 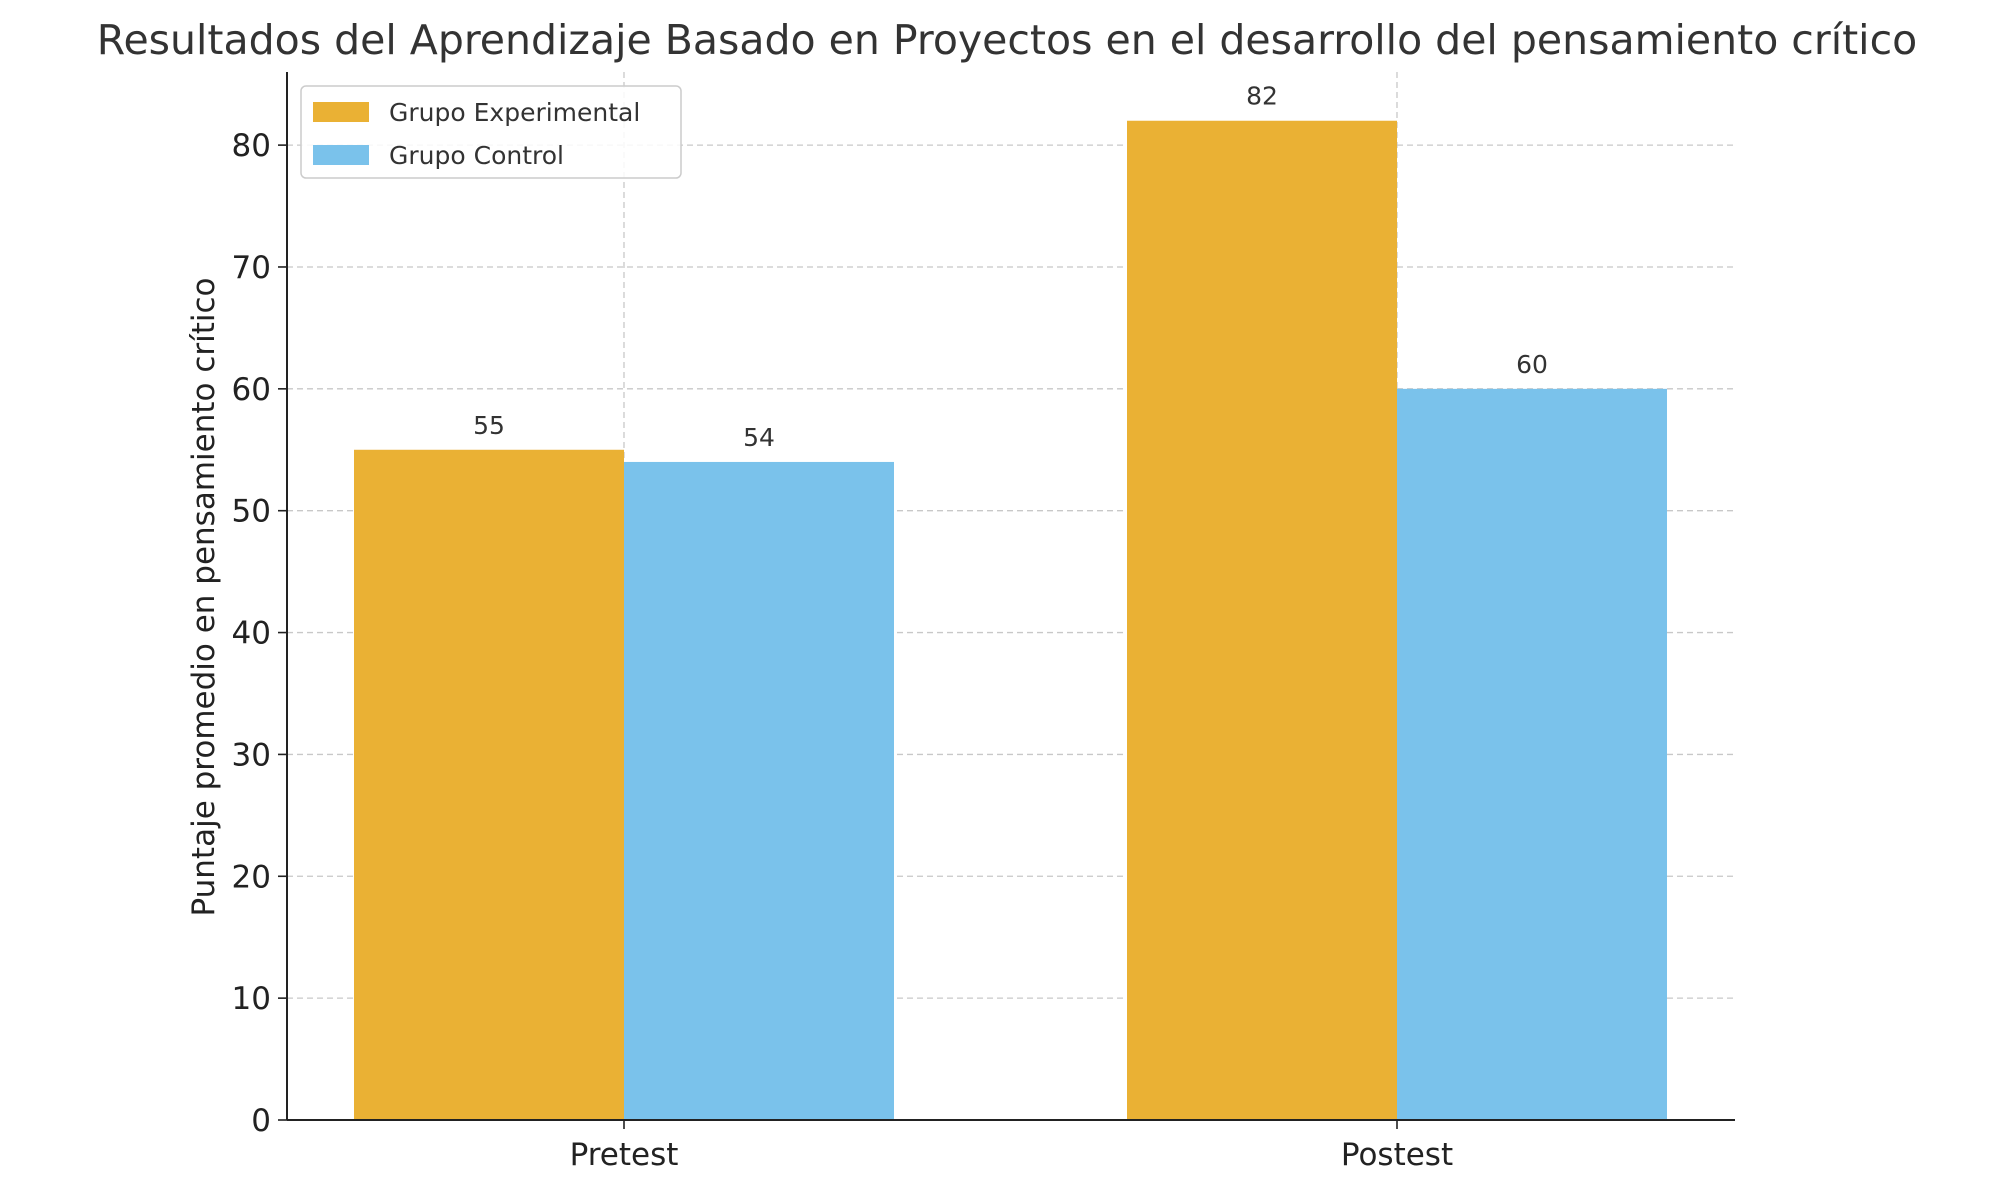 What do you see at coordinates (1262, 620) in the screenshot?
I see `bar-experimental-postest` at bounding box center [1262, 620].